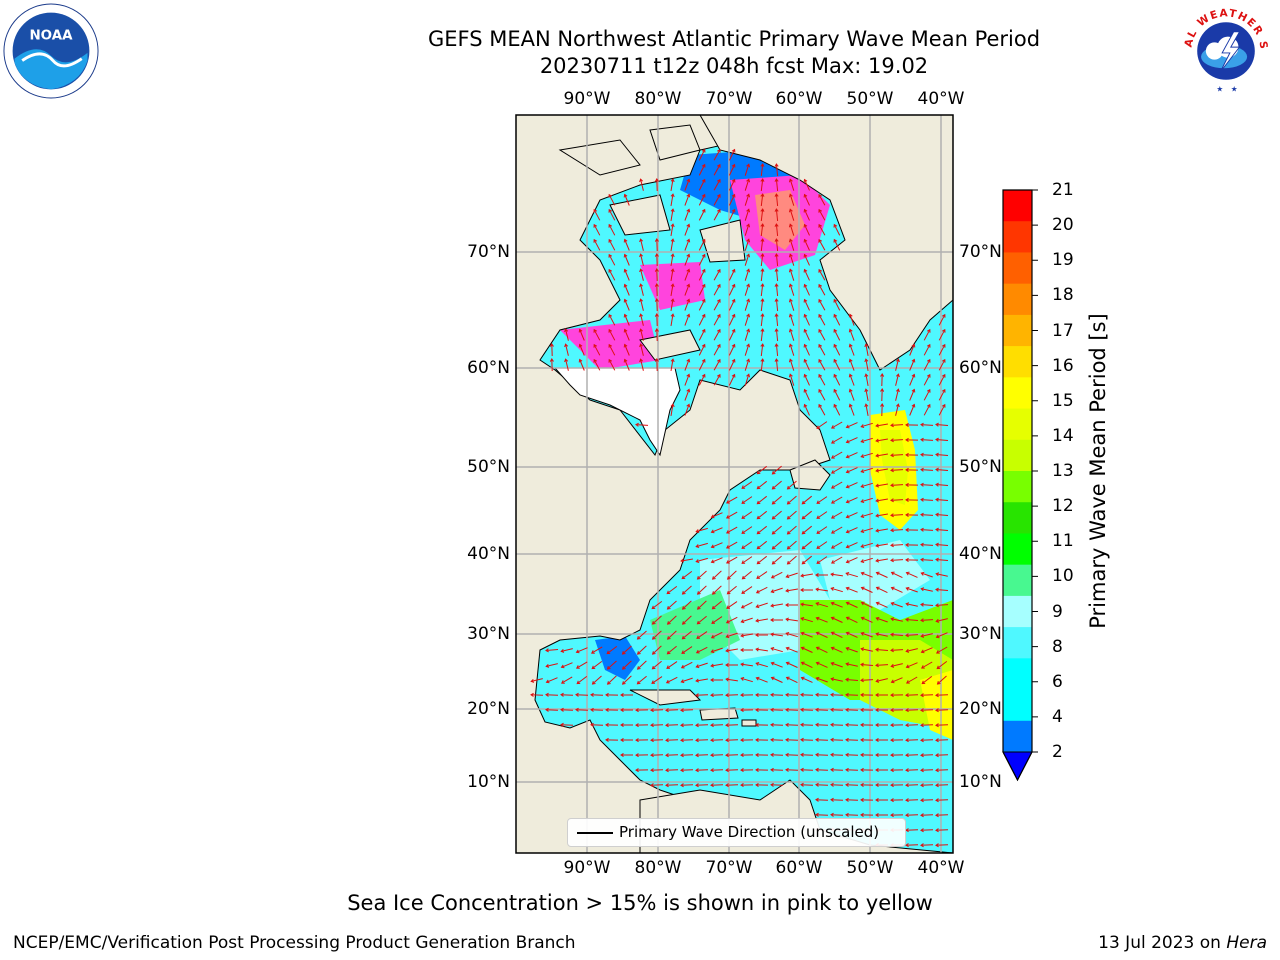  I want to click on green-period-zone, so click(695, 625).